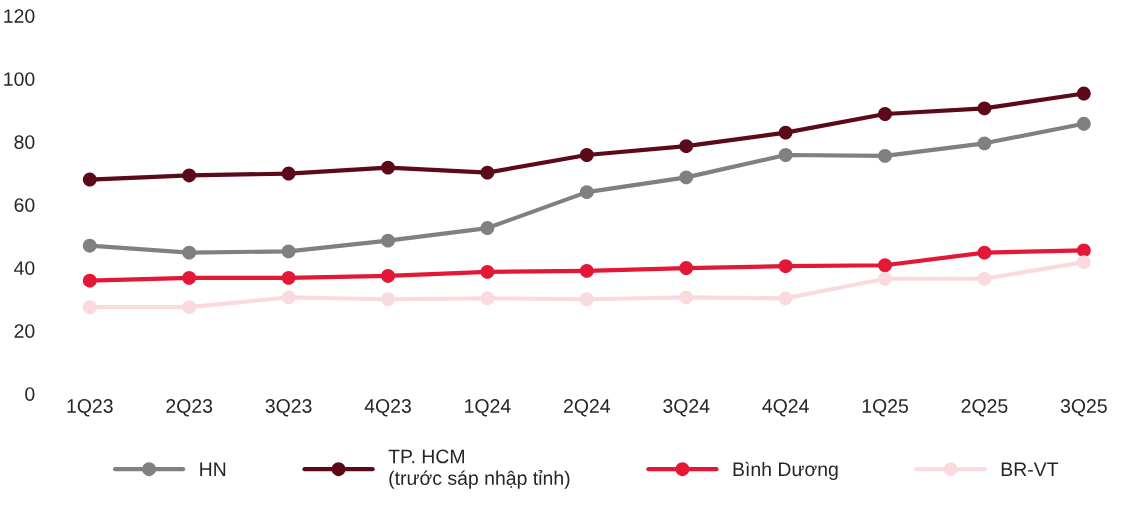  I want to click on x-tick-label: 1Q24, so click(488, 408).